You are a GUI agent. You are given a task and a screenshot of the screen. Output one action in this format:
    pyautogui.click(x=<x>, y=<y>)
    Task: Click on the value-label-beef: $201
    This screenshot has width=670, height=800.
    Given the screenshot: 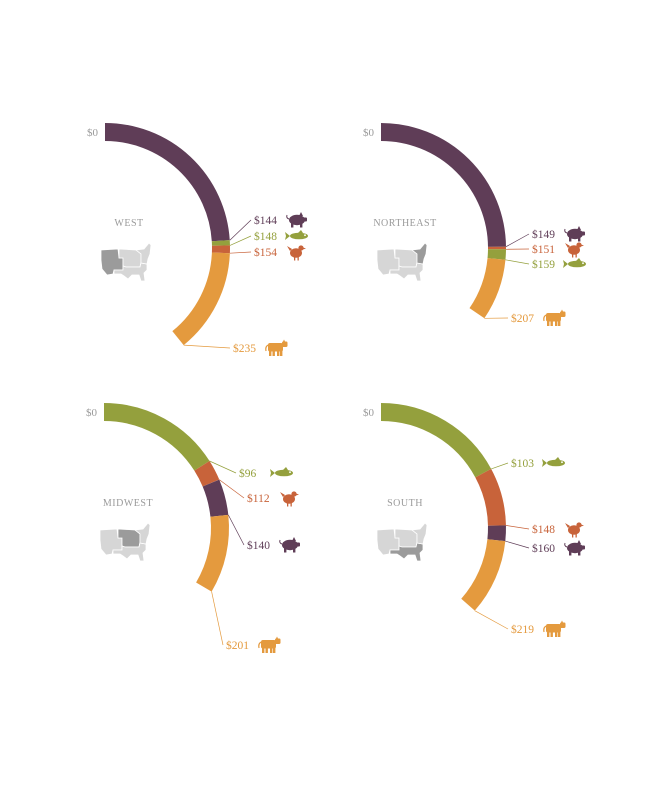 What is the action you would take?
    pyautogui.click(x=237, y=645)
    